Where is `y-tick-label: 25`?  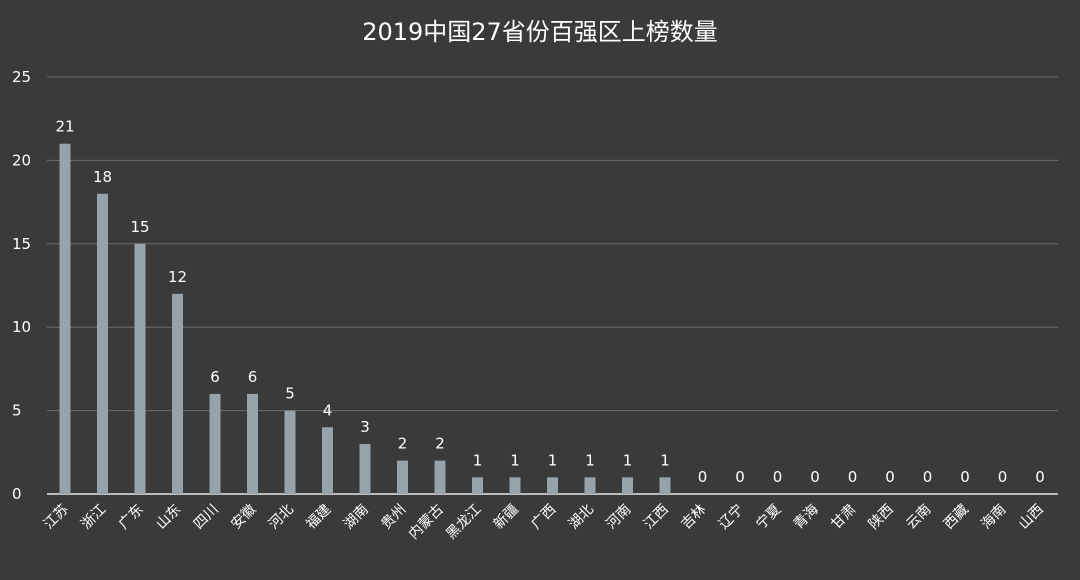
y-tick-label: 25 is located at coordinates (21, 77).